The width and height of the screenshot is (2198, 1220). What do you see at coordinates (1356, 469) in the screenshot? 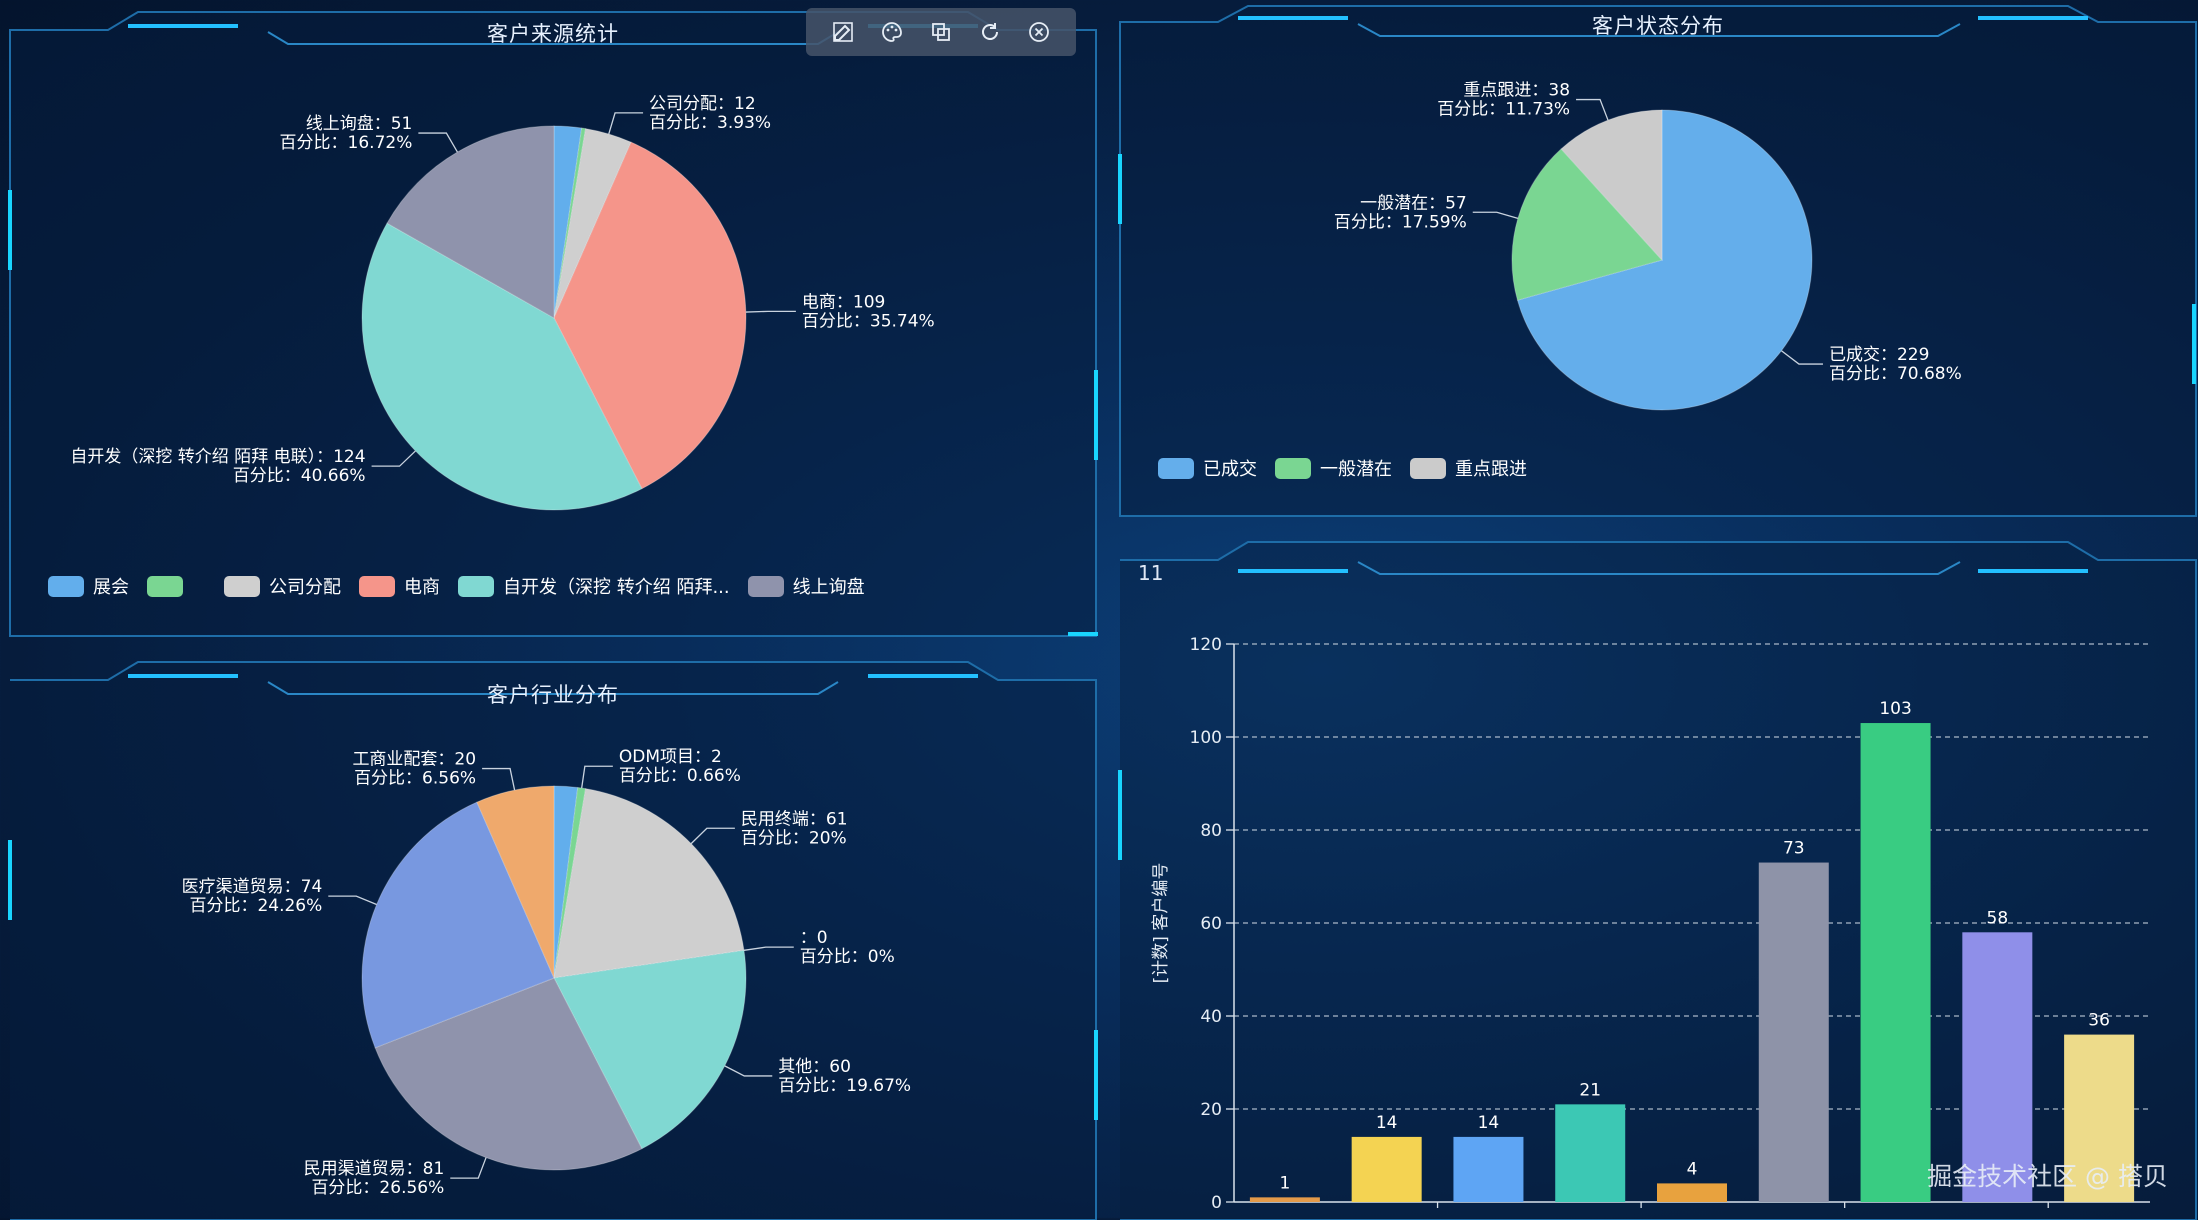
I see `legend-label: 一般潜在` at bounding box center [1356, 469].